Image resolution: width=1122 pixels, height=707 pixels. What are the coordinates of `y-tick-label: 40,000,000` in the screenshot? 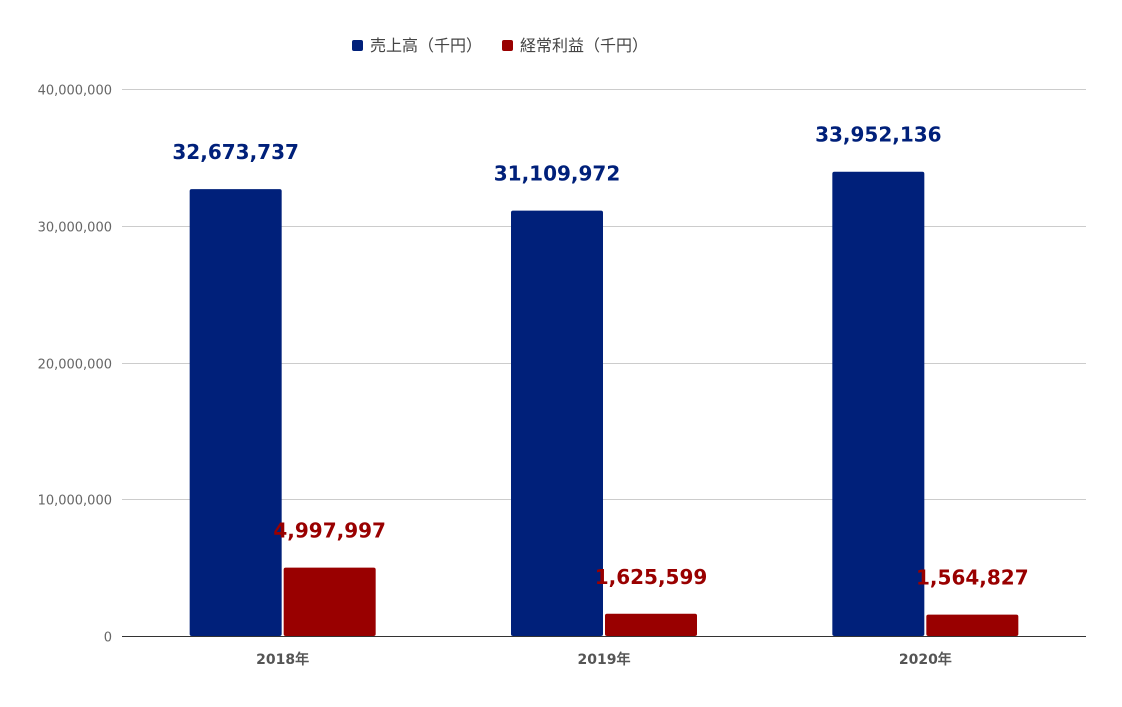 It's located at (75, 91).